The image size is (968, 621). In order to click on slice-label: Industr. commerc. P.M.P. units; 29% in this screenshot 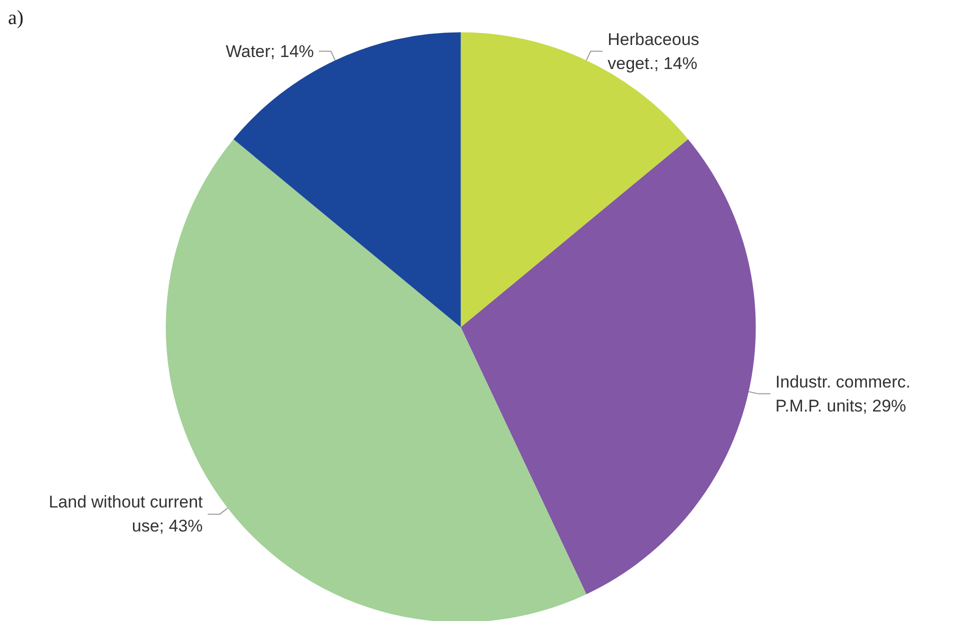, I will do `click(843, 394)`.